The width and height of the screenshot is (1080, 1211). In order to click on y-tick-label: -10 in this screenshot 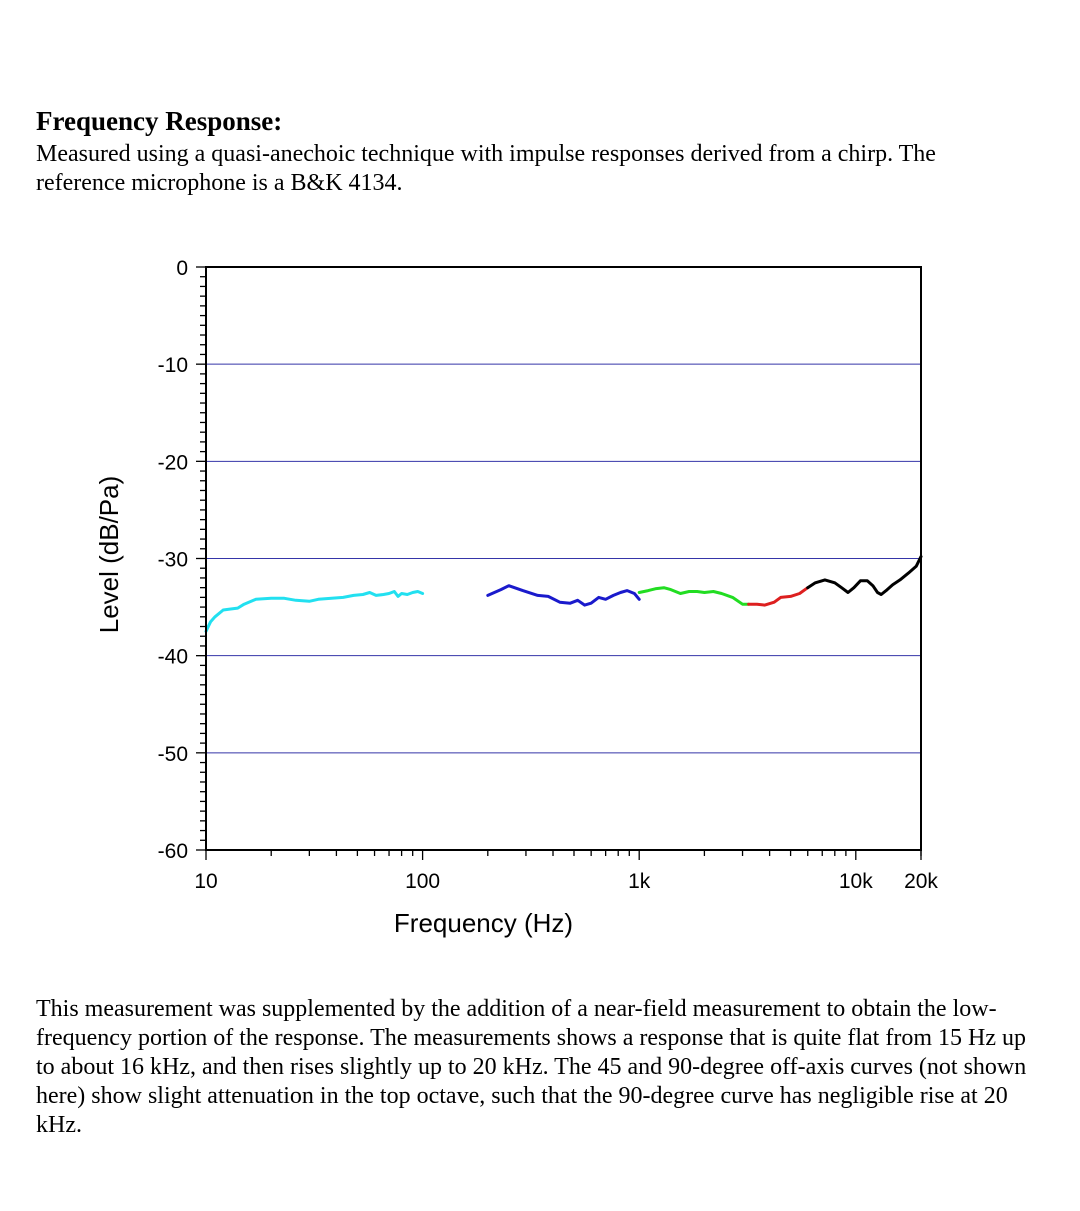, I will do `click(173, 365)`.